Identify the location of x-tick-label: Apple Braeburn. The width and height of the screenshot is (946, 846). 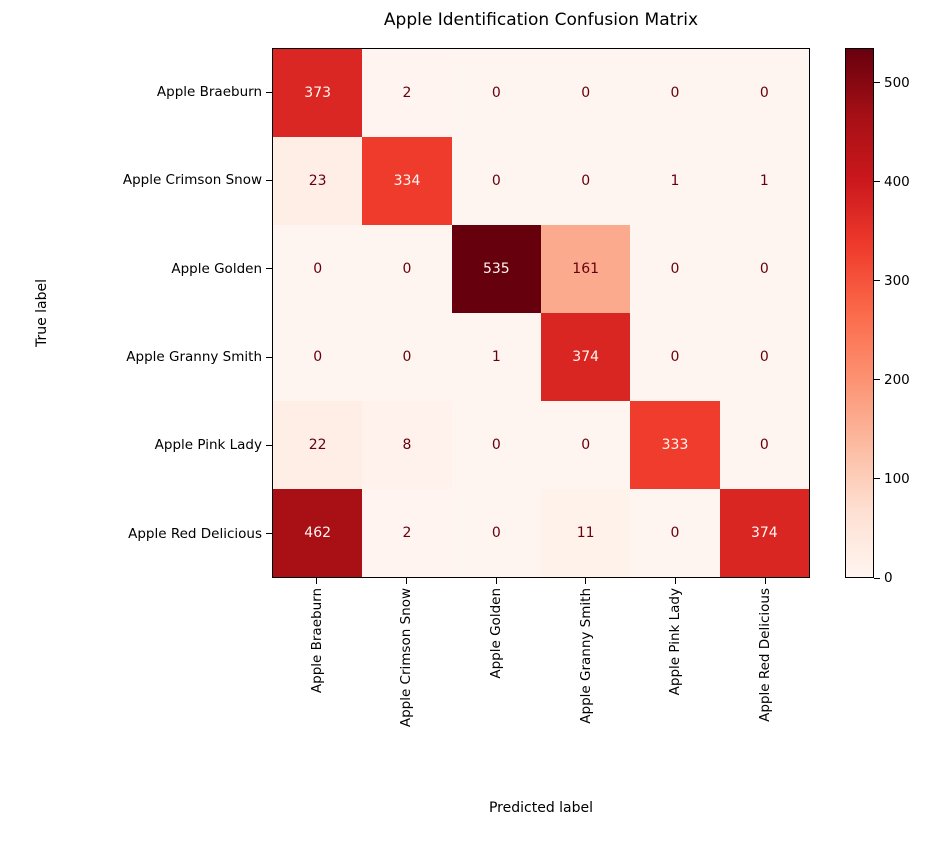
(316, 641).